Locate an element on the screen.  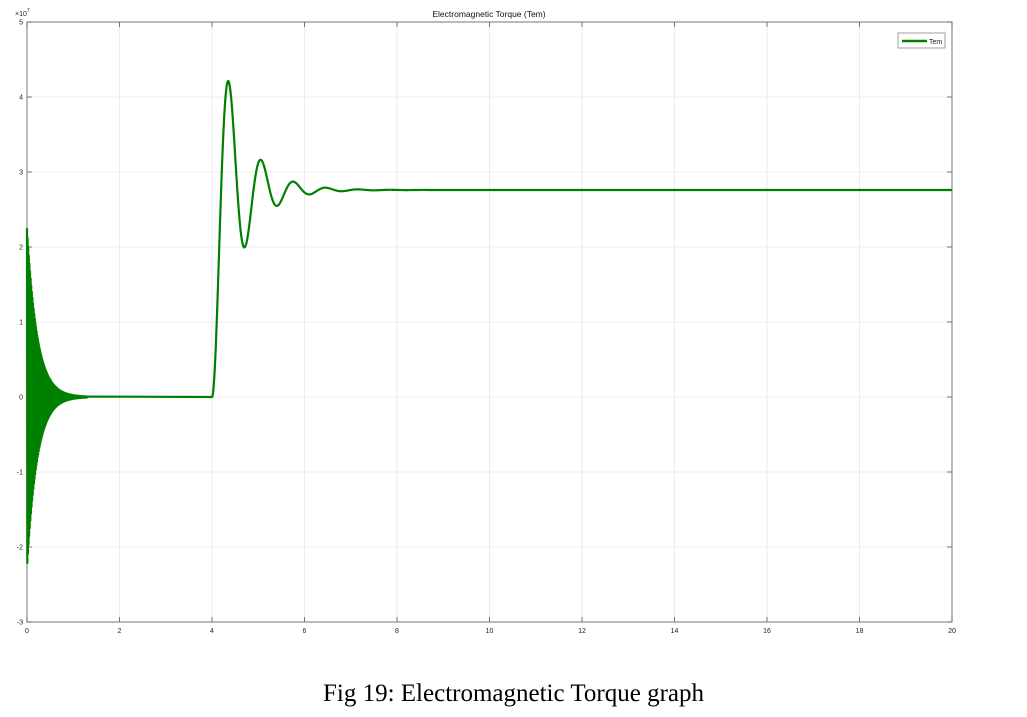
y-tick-label: 3 is located at coordinates (21, 173).